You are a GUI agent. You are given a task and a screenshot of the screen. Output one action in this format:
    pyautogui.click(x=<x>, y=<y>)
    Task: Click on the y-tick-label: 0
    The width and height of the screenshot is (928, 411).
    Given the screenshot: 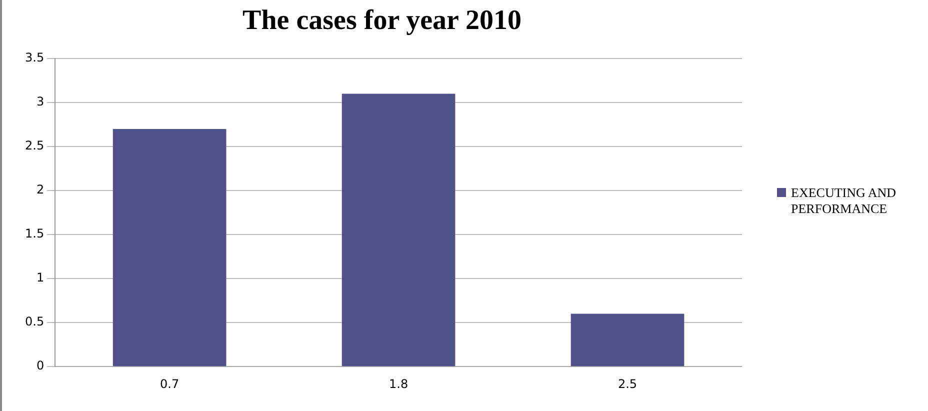 What is the action you would take?
    pyautogui.click(x=40, y=365)
    